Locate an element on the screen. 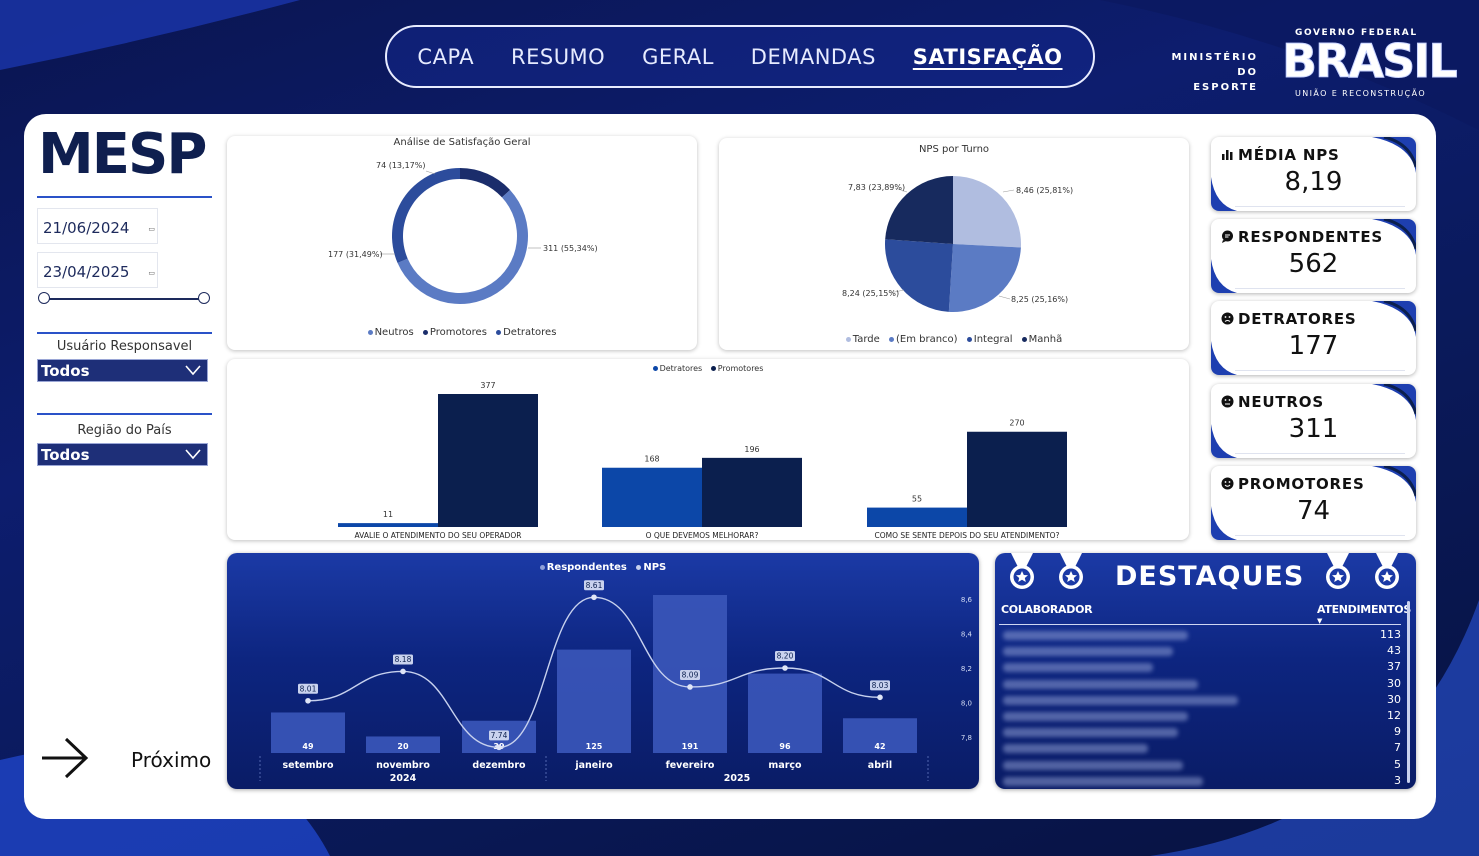  data-label: 8,25 (25,16%) is located at coordinates (1040, 299).